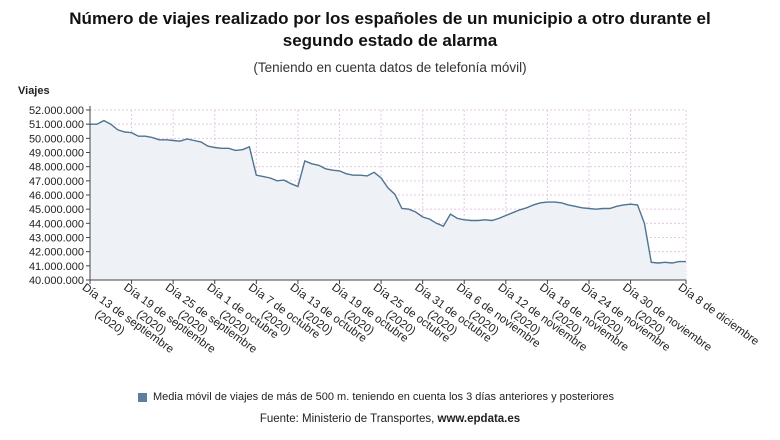 The width and height of the screenshot is (780, 440). What do you see at coordinates (56, 139) in the screenshot?
I see `y-tick-label: 50.000.000` at bounding box center [56, 139].